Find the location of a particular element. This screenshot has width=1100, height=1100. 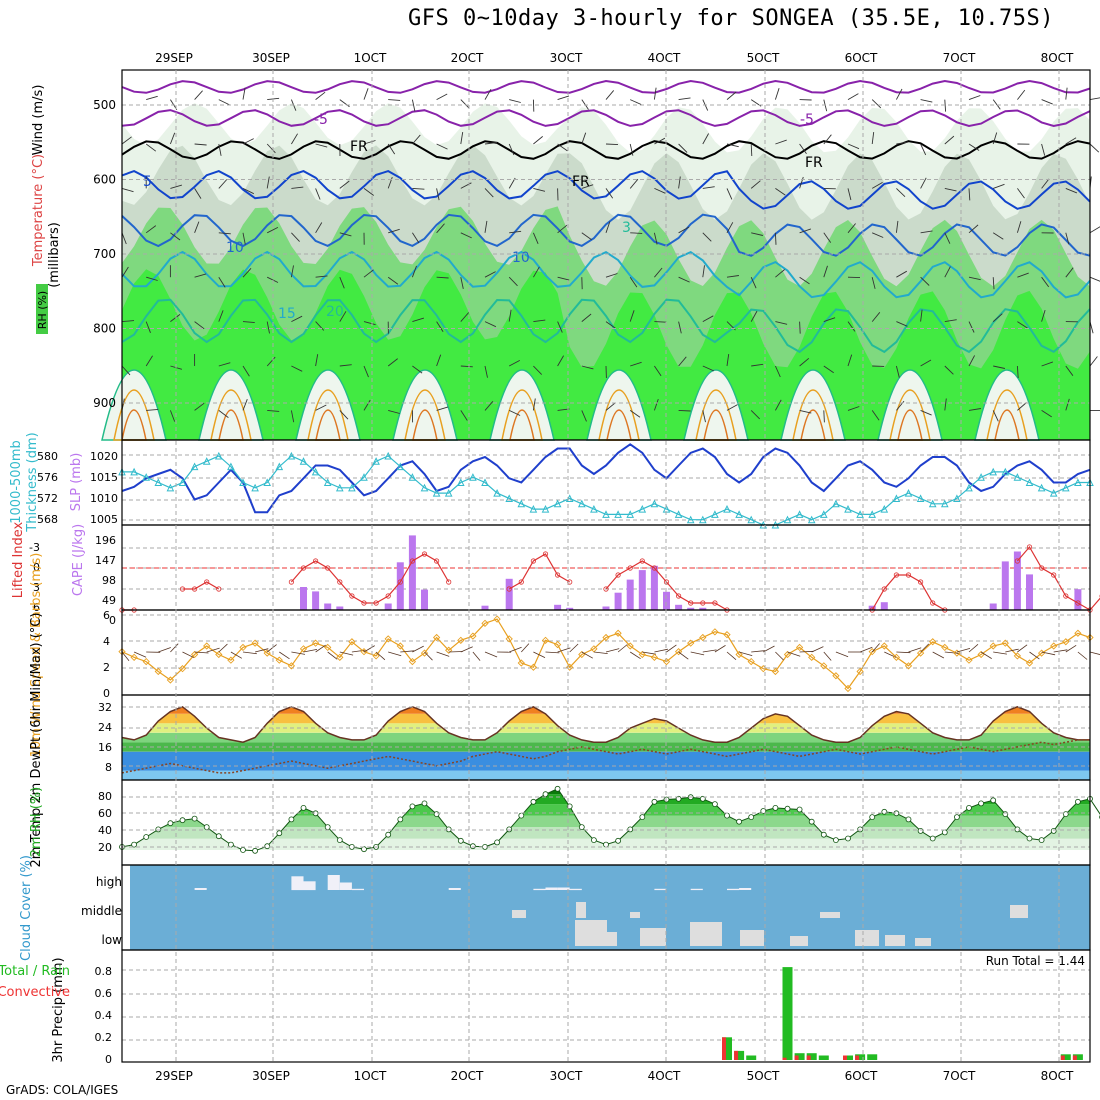

li-line is located at coordinates (611, 578).